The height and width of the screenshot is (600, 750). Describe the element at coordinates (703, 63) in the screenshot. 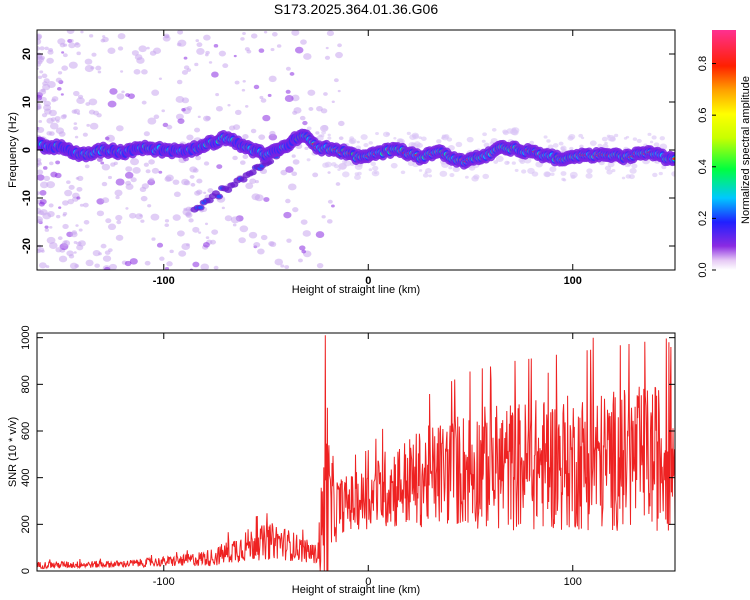

I see `colorbar-tick-label: 0.8` at that location.